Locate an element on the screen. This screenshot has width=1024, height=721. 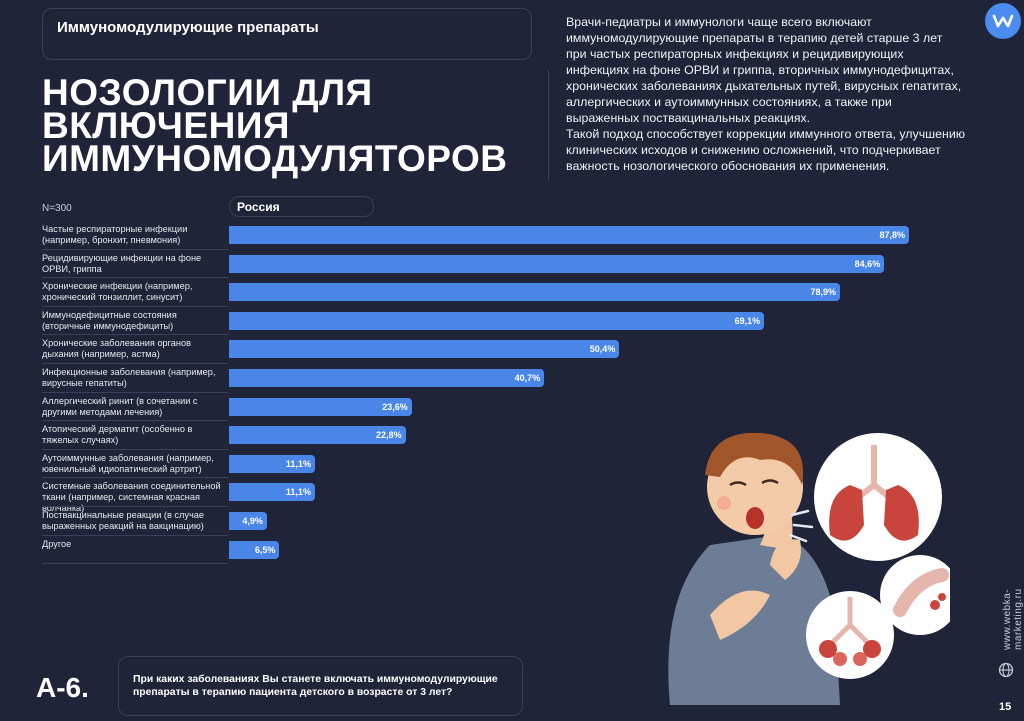
header-divider is located at coordinates (548, 125).